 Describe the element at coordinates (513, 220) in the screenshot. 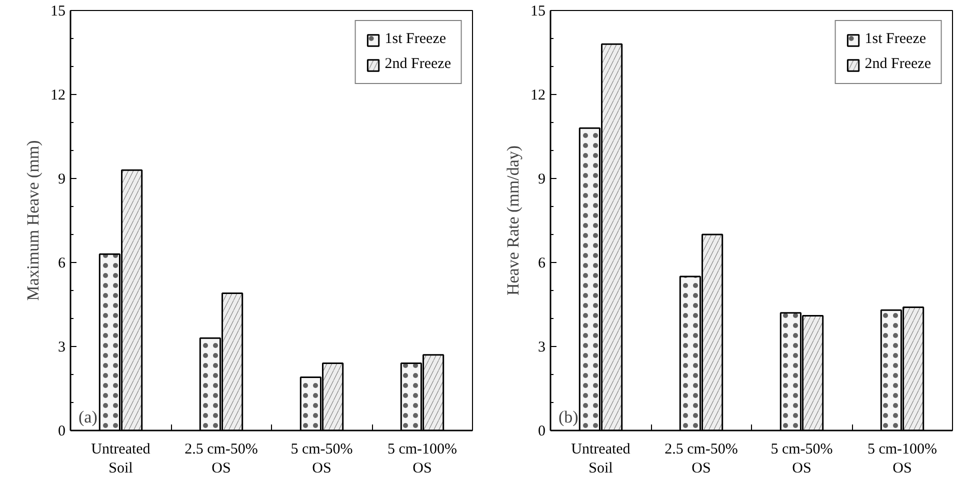

I see `y-axis-title: Heave Rate (mm/day)` at that location.